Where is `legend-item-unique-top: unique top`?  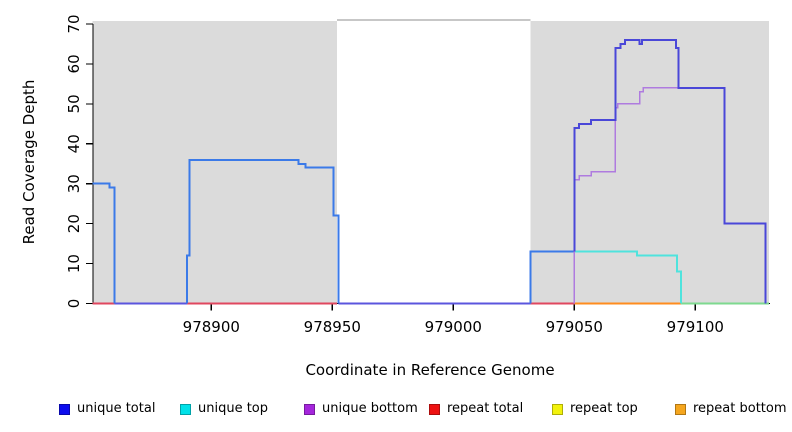
legend-item-unique-top: unique top is located at coordinates (224, 409).